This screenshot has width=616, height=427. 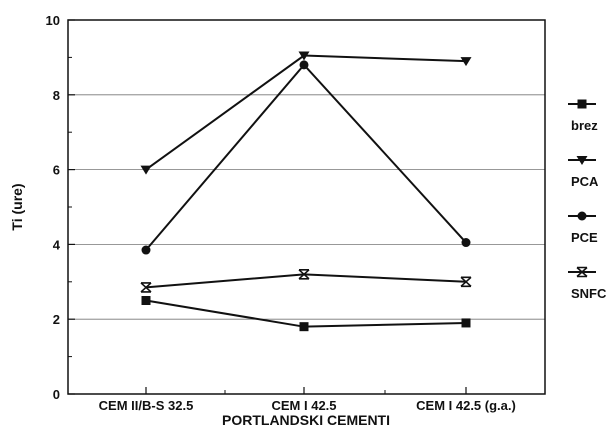 I want to click on y-axis-ticks: 0 2 4 6 8 10, so click(x=60, y=207).